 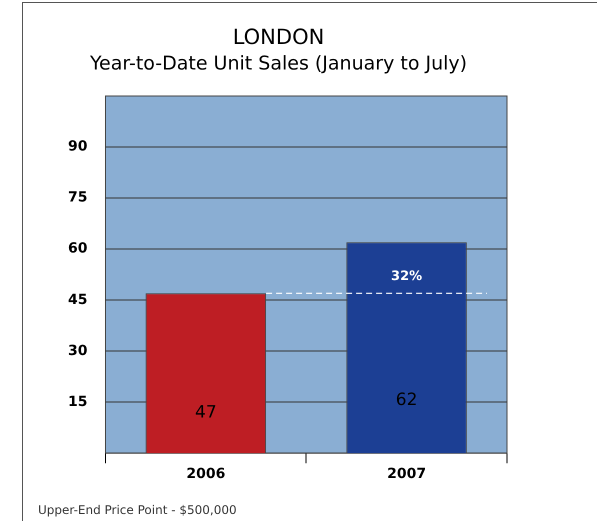 I want to click on y-tick-label: 30, so click(x=78, y=350).